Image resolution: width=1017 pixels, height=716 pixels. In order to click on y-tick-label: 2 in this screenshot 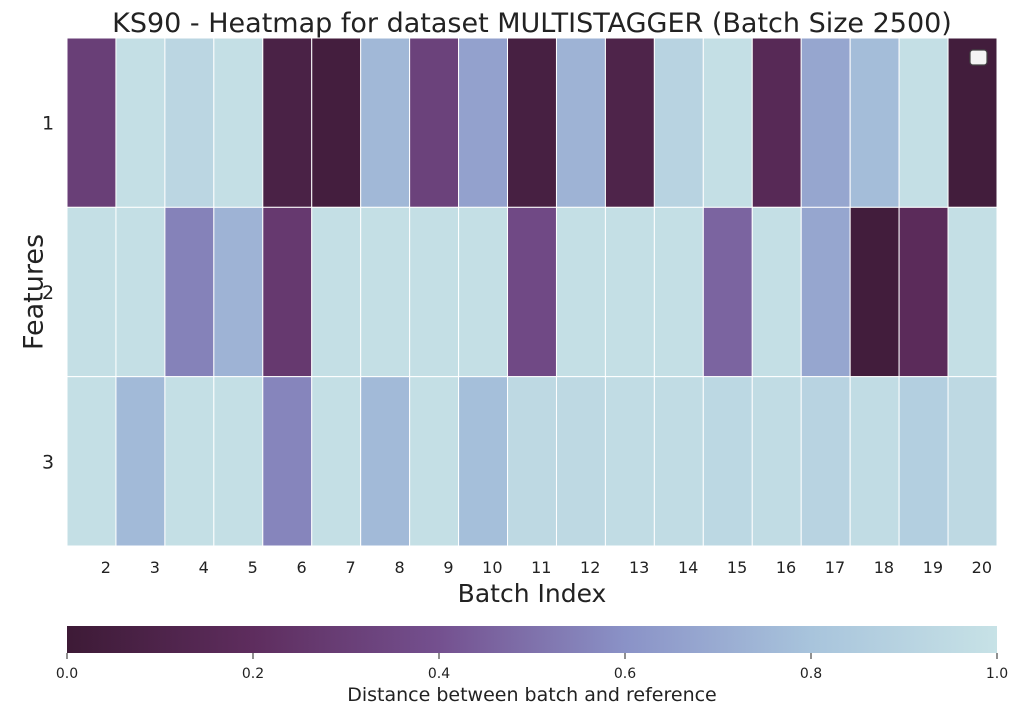, I will do `click(48, 293)`.